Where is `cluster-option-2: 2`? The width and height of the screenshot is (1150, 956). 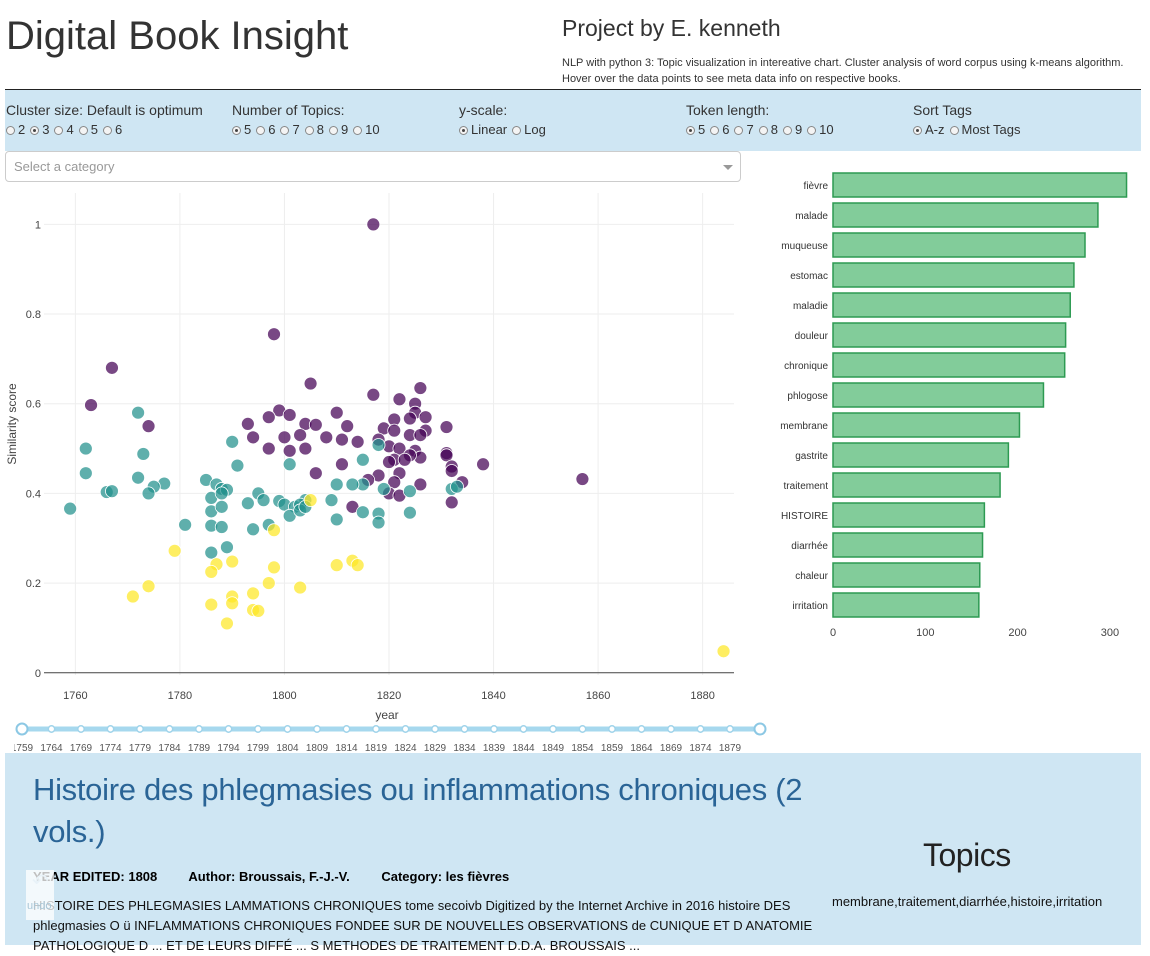
cluster-option-2: 2 is located at coordinates (15, 130).